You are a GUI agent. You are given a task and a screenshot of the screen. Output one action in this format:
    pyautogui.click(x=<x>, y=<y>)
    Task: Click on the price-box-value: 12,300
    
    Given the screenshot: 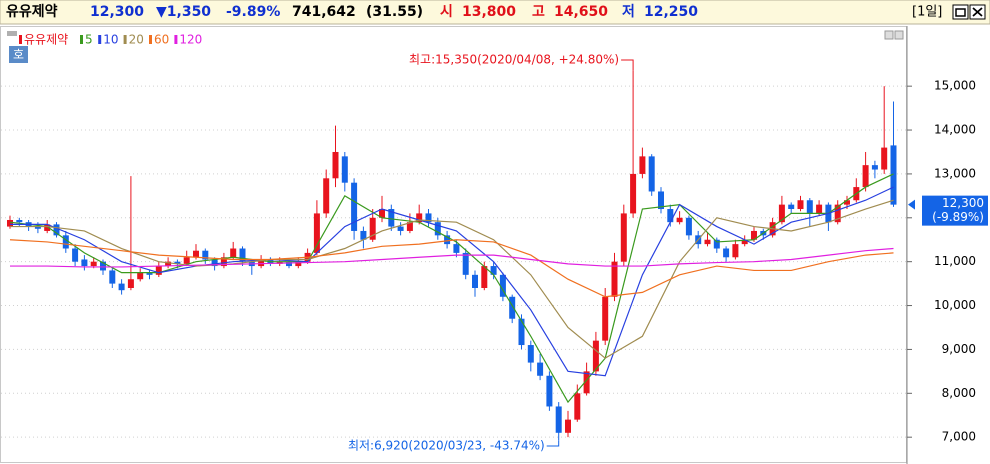 What is the action you would take?
    pyautogui.click(x=963, y=203)
    